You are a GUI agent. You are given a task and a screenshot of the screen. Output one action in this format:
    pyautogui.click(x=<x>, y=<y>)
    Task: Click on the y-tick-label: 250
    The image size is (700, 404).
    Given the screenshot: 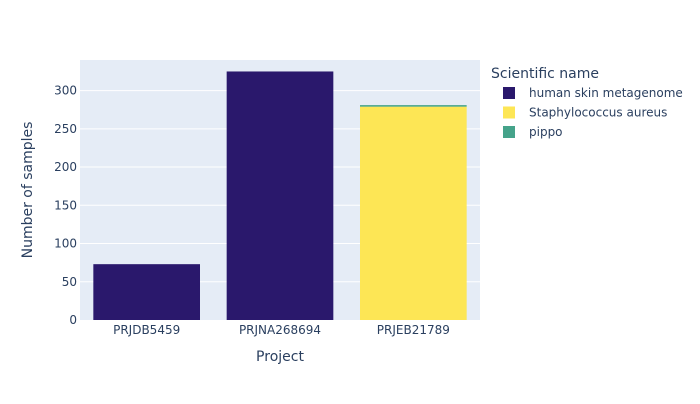 What is the action you would take?
    pyautogui.click(x=65, y=129)
    